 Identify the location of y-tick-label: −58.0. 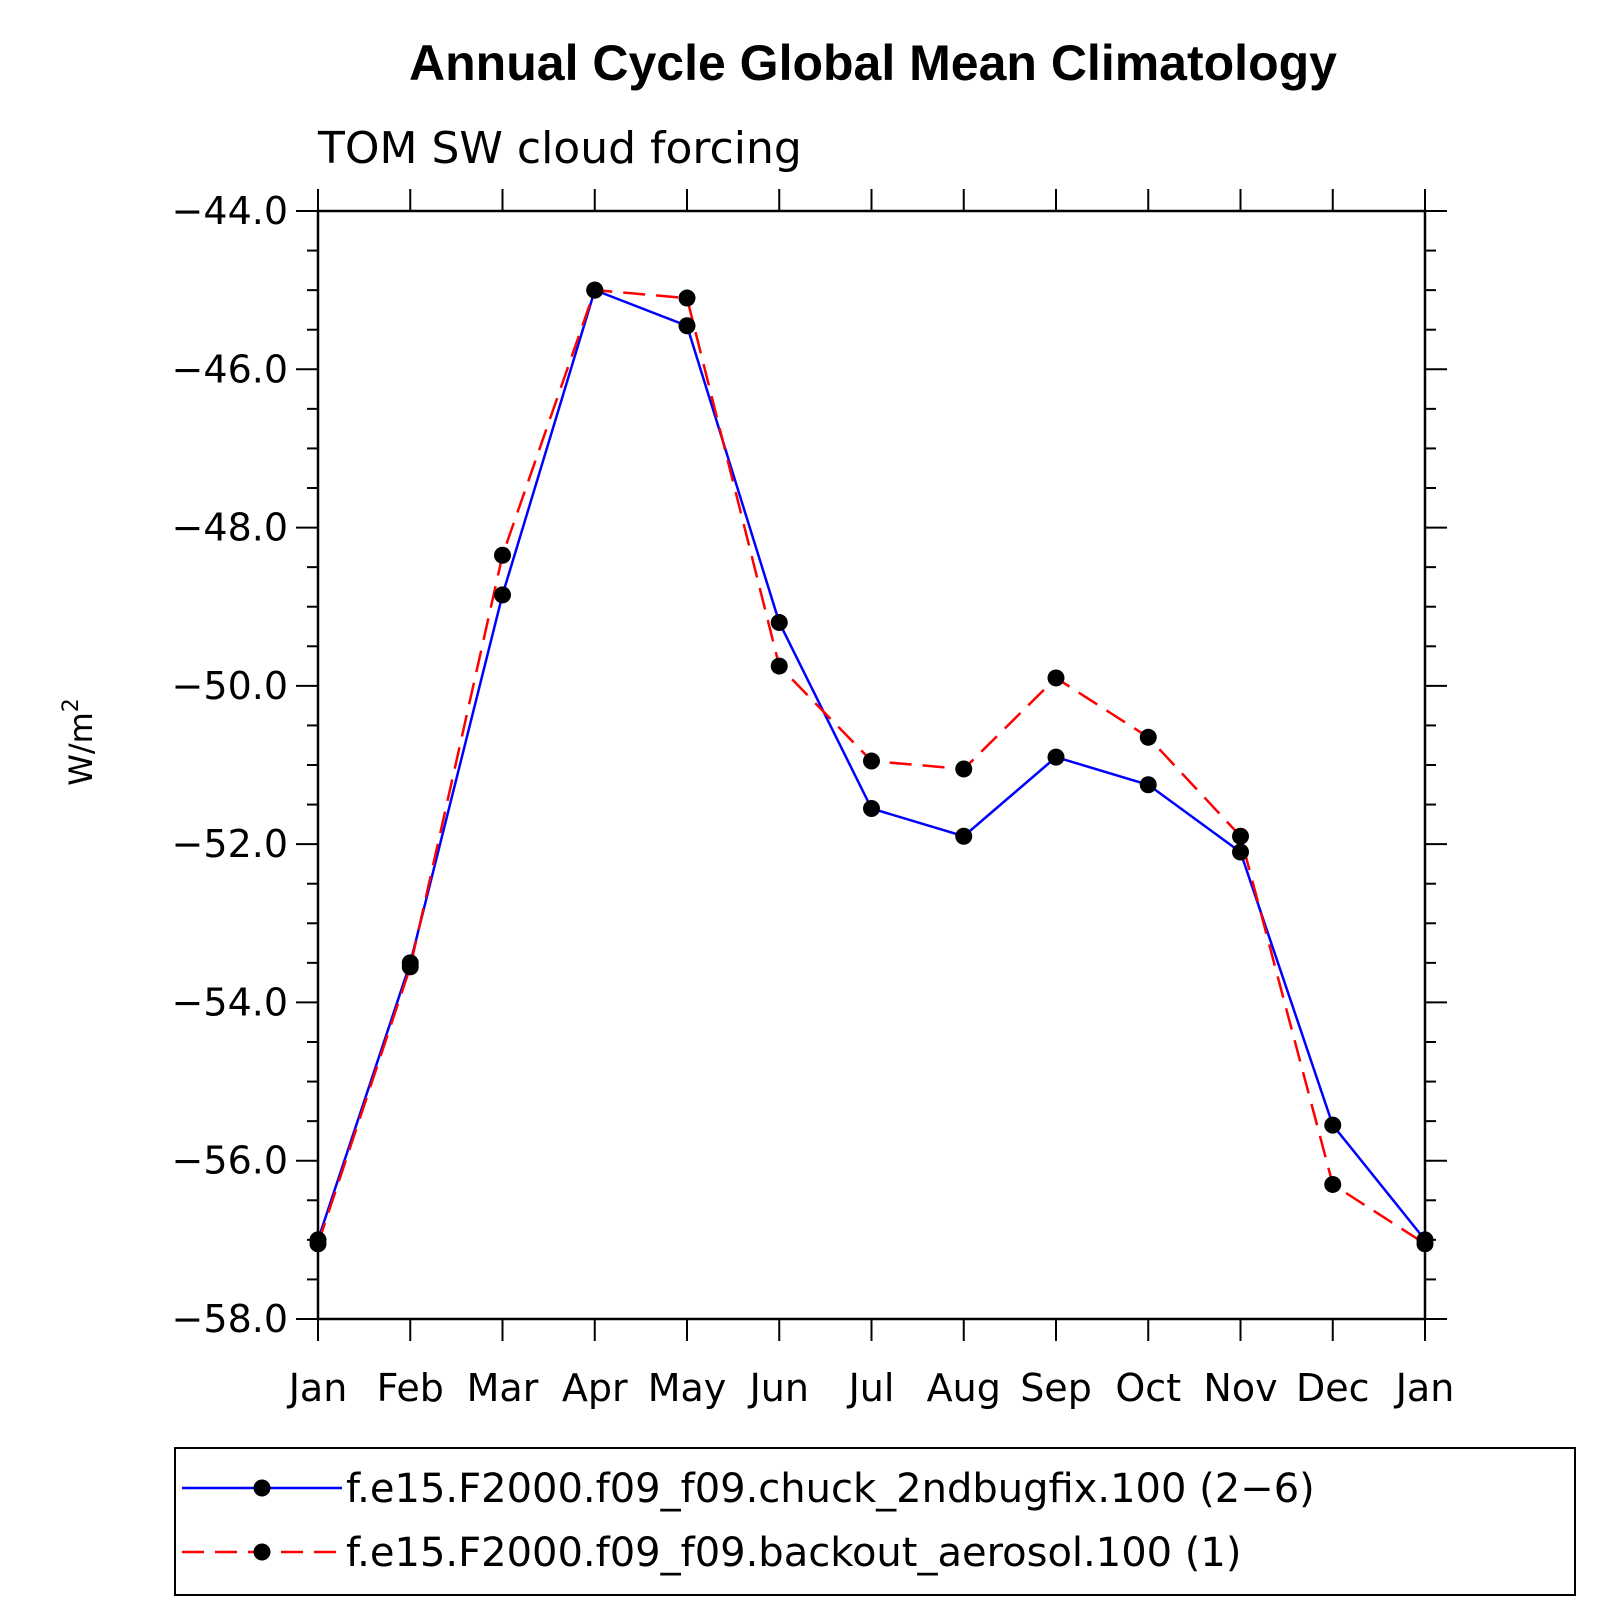
(230, 1319).